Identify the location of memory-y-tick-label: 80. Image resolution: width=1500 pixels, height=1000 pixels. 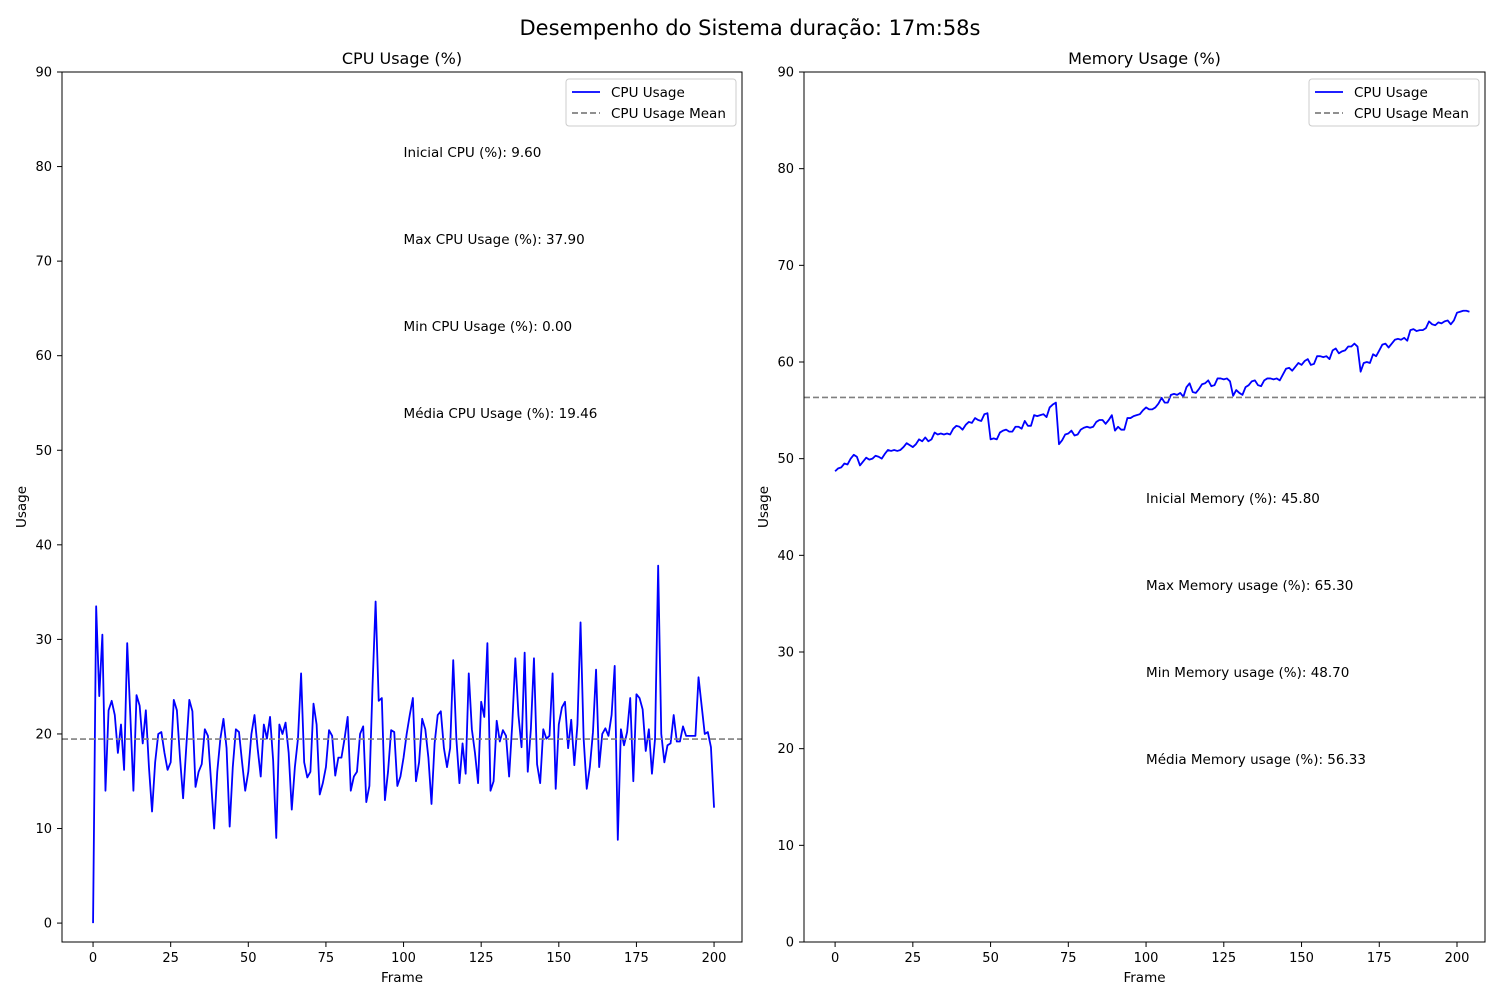
(785, 169).